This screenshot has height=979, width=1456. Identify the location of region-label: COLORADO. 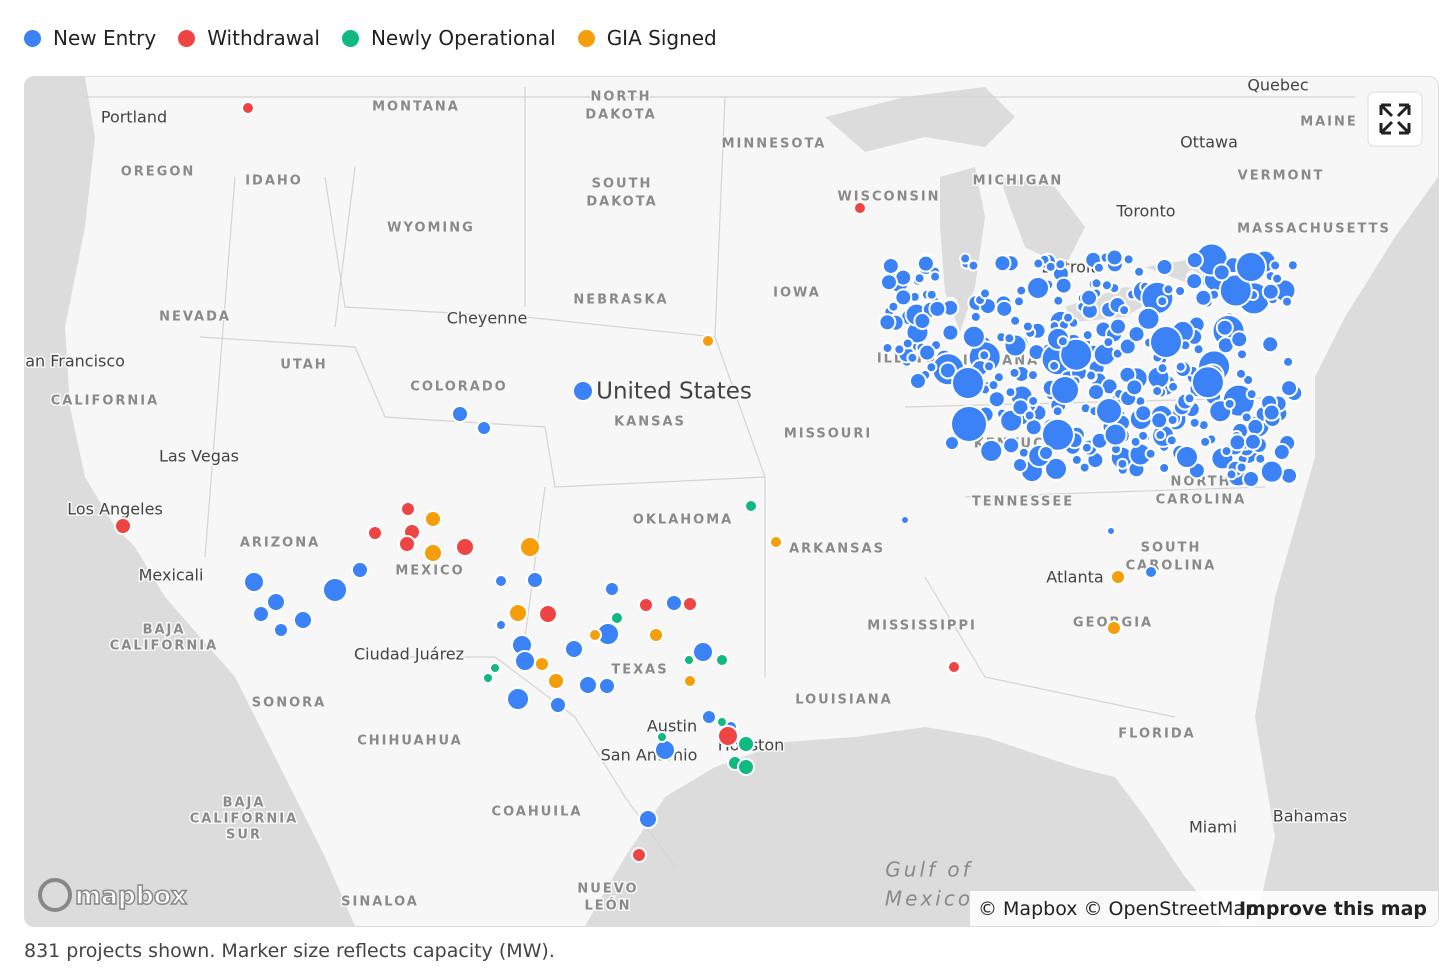
(458, 387).